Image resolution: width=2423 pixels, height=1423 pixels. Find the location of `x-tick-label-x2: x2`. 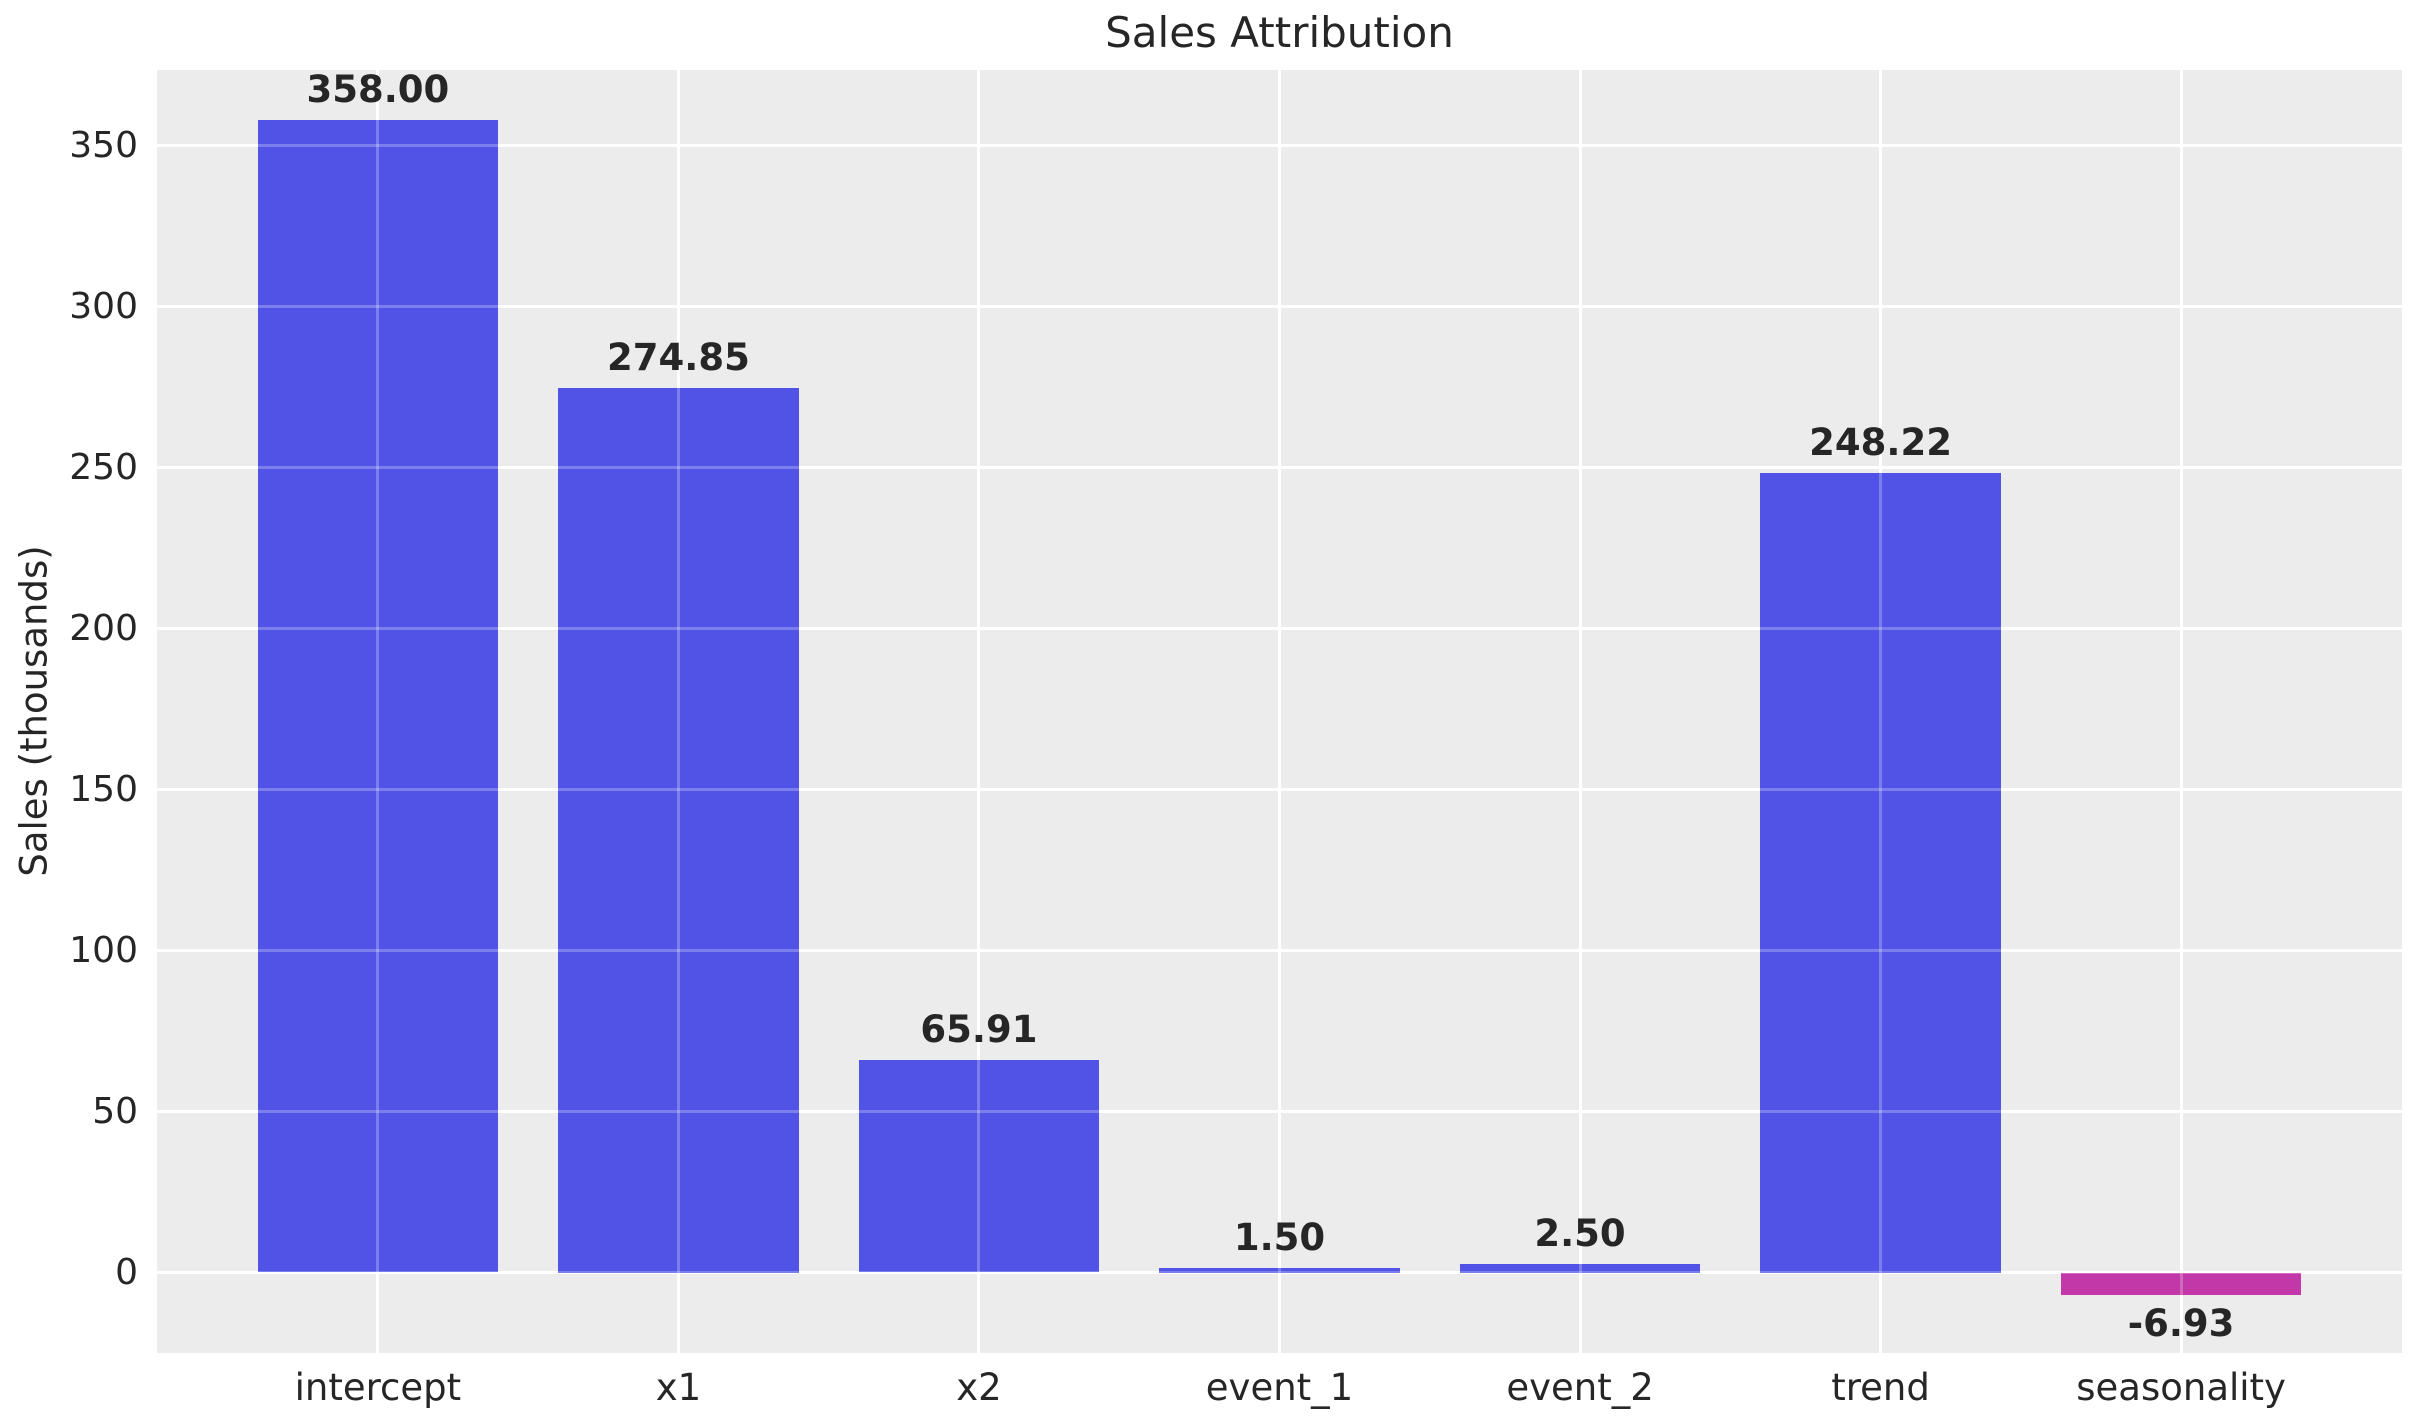

x-tick-label-x2: x2 is located at coordinates (979, 1387).